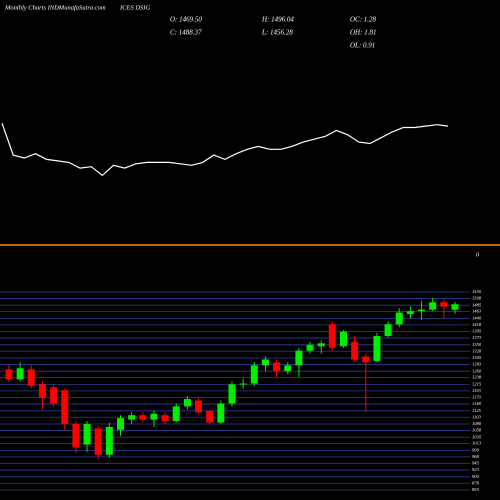 The width and height of the screenshot is (500, 500). What do you see at coordinates (477, 337) in the screenshot?
I see `y-tick-label: 1373` at bounding box center [477, 337].